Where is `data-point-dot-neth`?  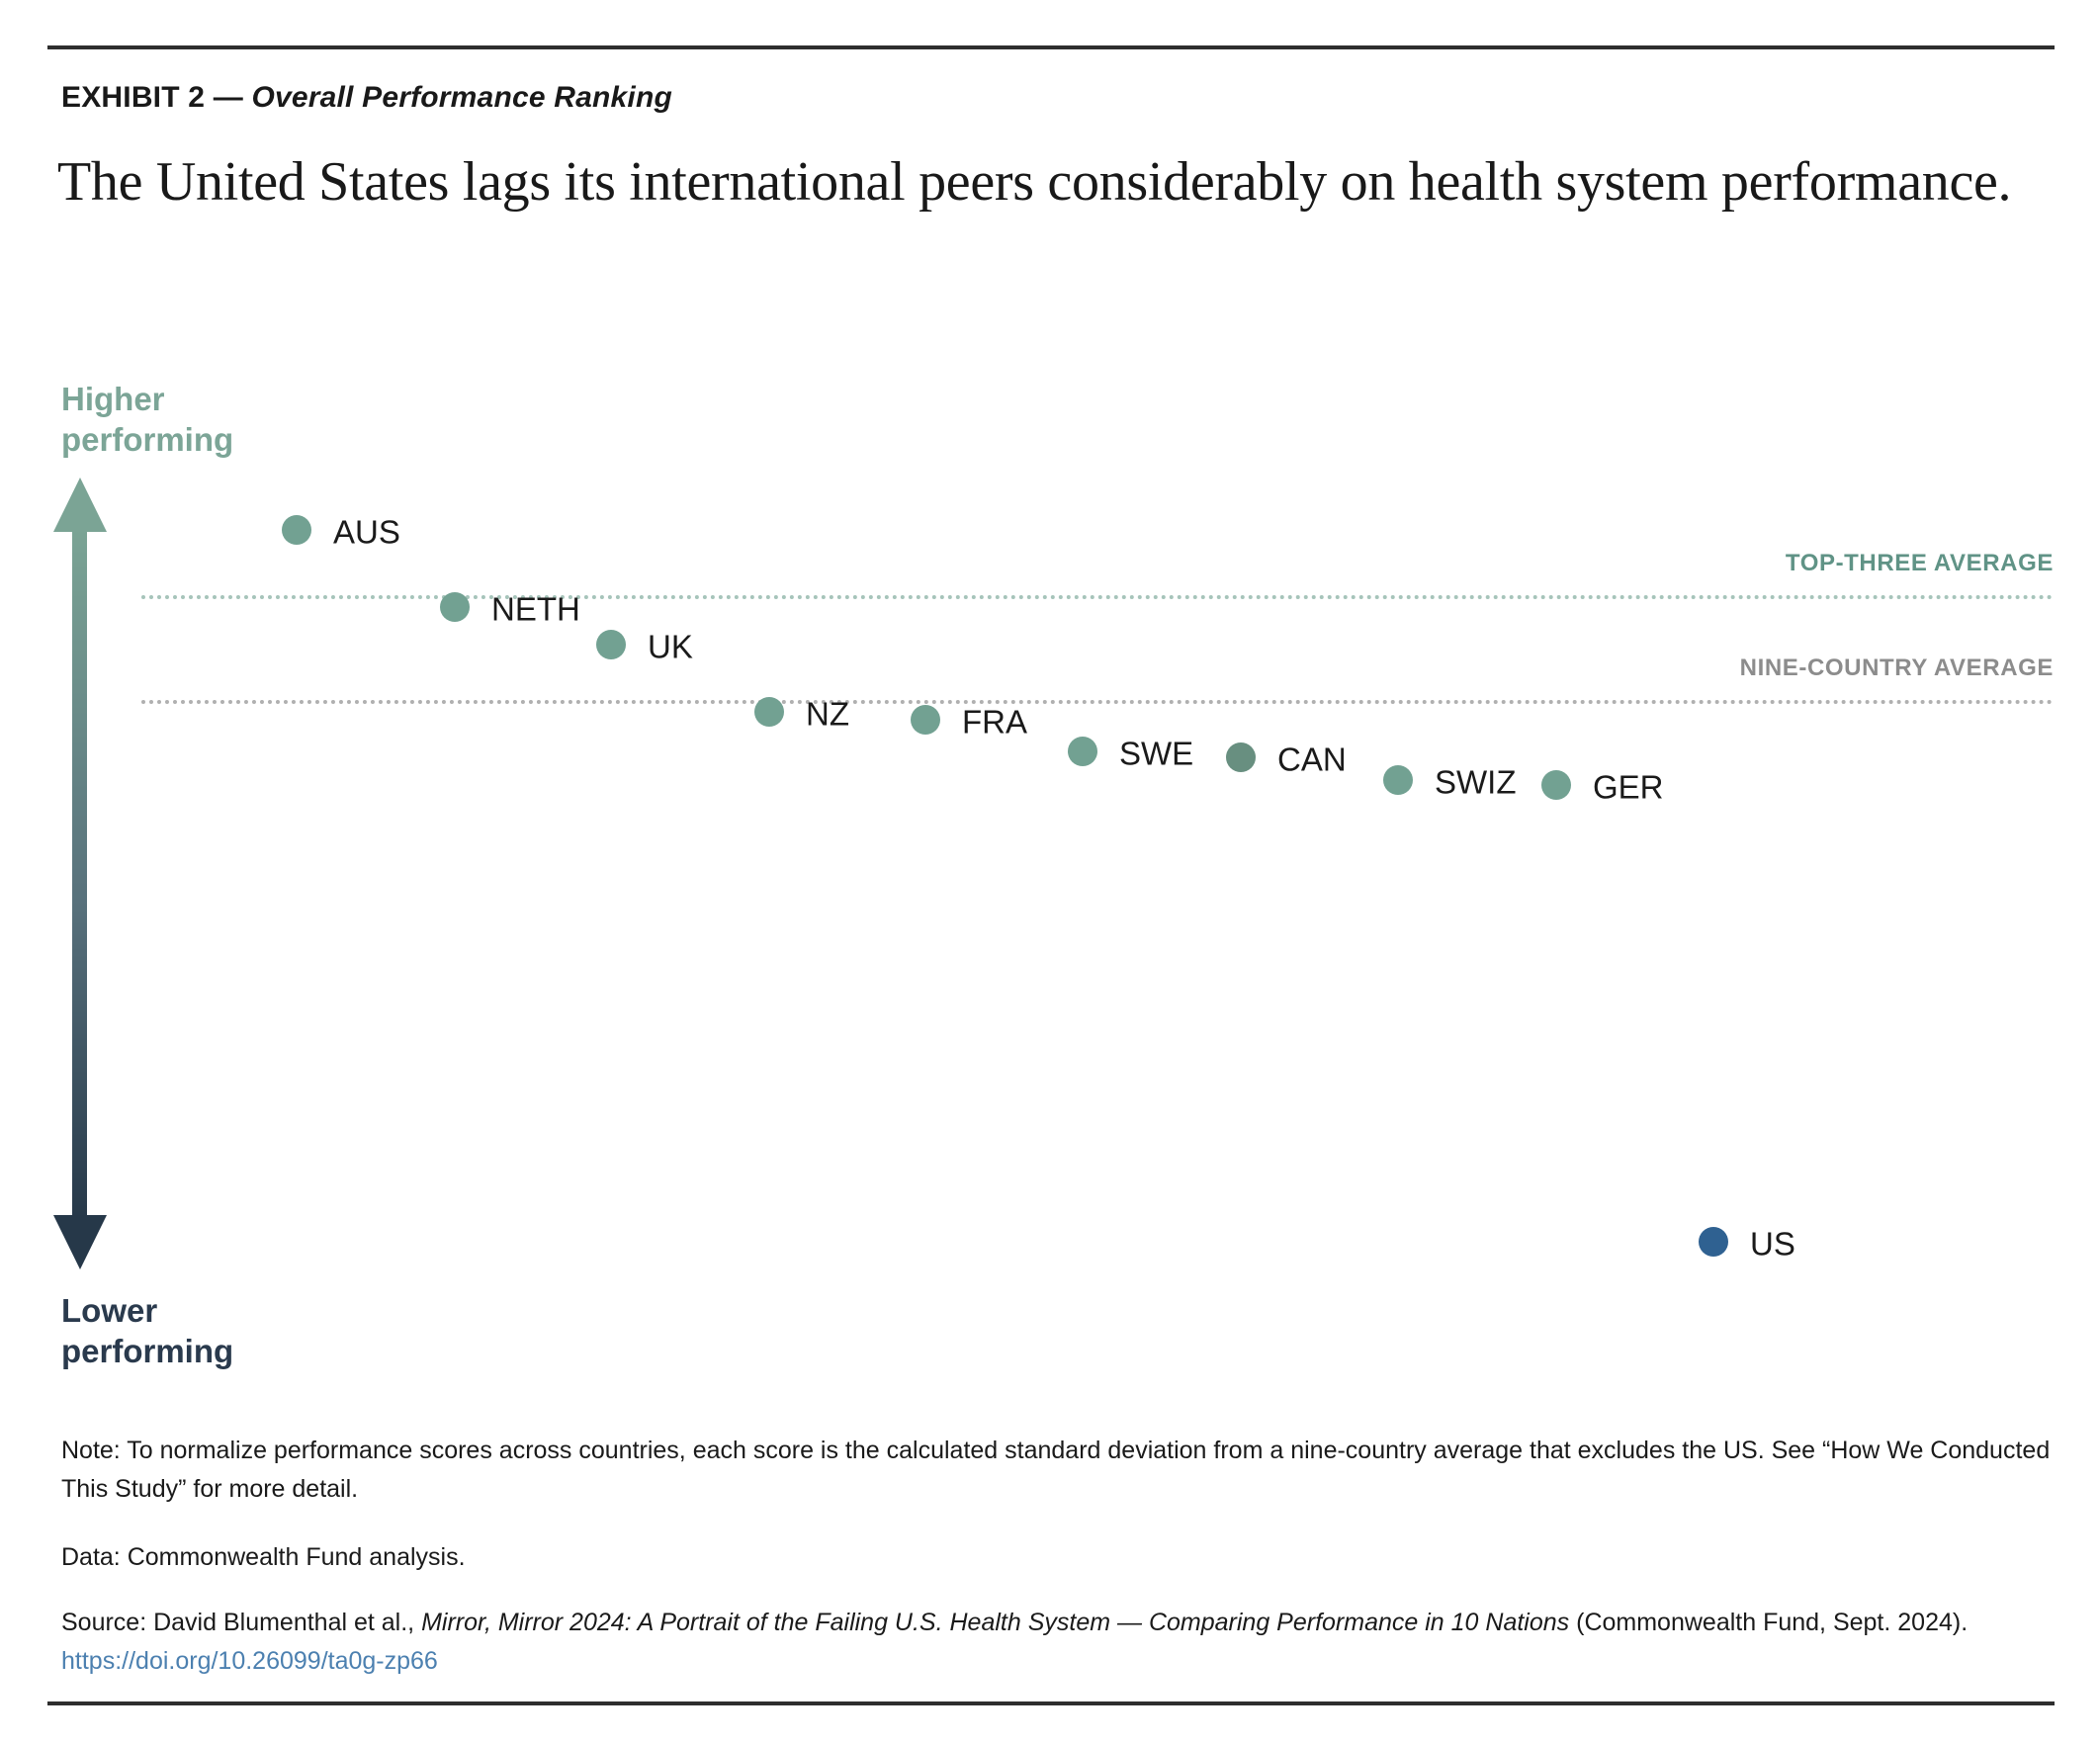 data-point-dot-neth is located at coordinates (455, 607).